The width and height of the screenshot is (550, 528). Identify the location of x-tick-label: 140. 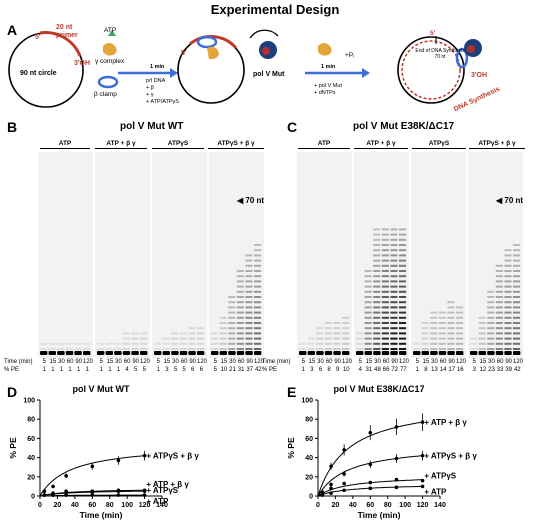
(162, 505).